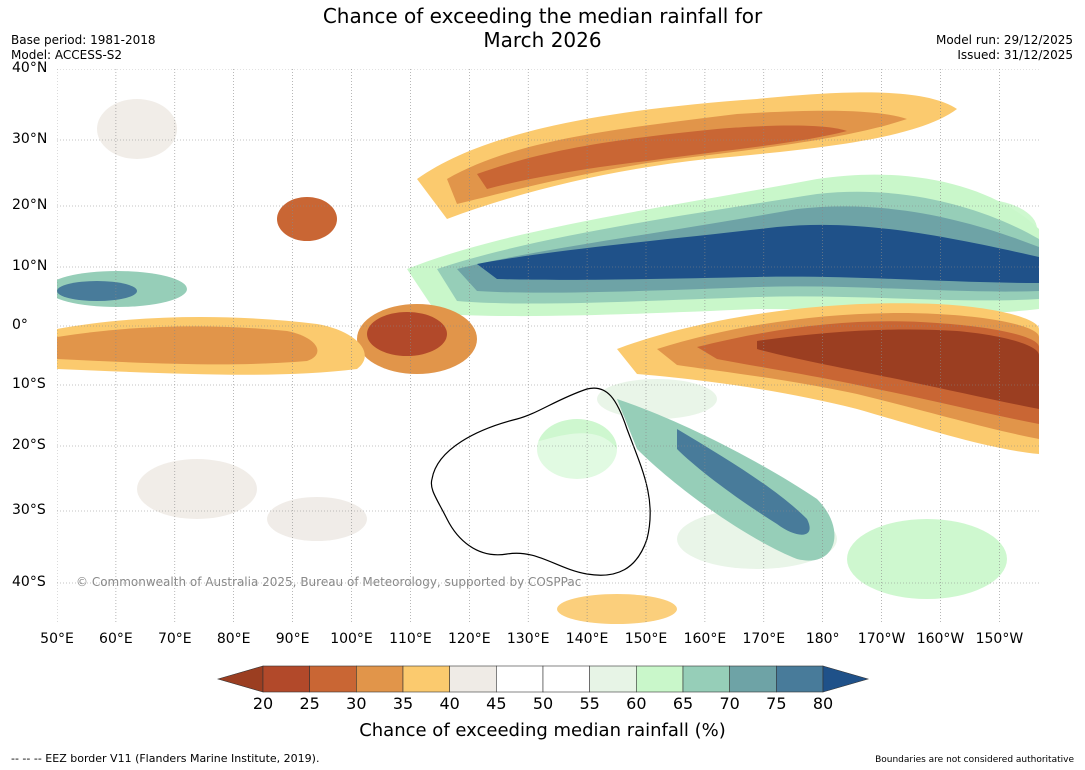  I want to click on colorbar, so click(543, 679).